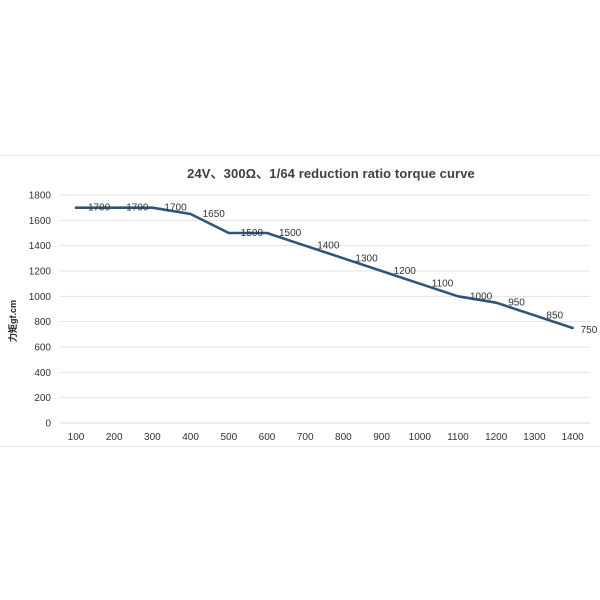 This screenshot has height=600, width=600. What do you see at coordinates (516, 303) in the screenshot?
I see `data-label: 950` at bounding box center [516, 303].